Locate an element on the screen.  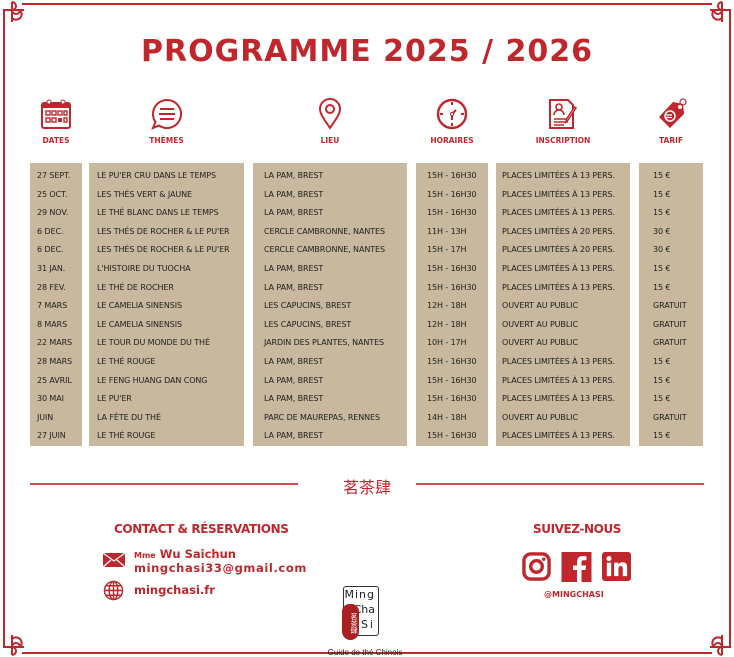
table-cell: LE PU'ER is located at coordinates (114, 399).